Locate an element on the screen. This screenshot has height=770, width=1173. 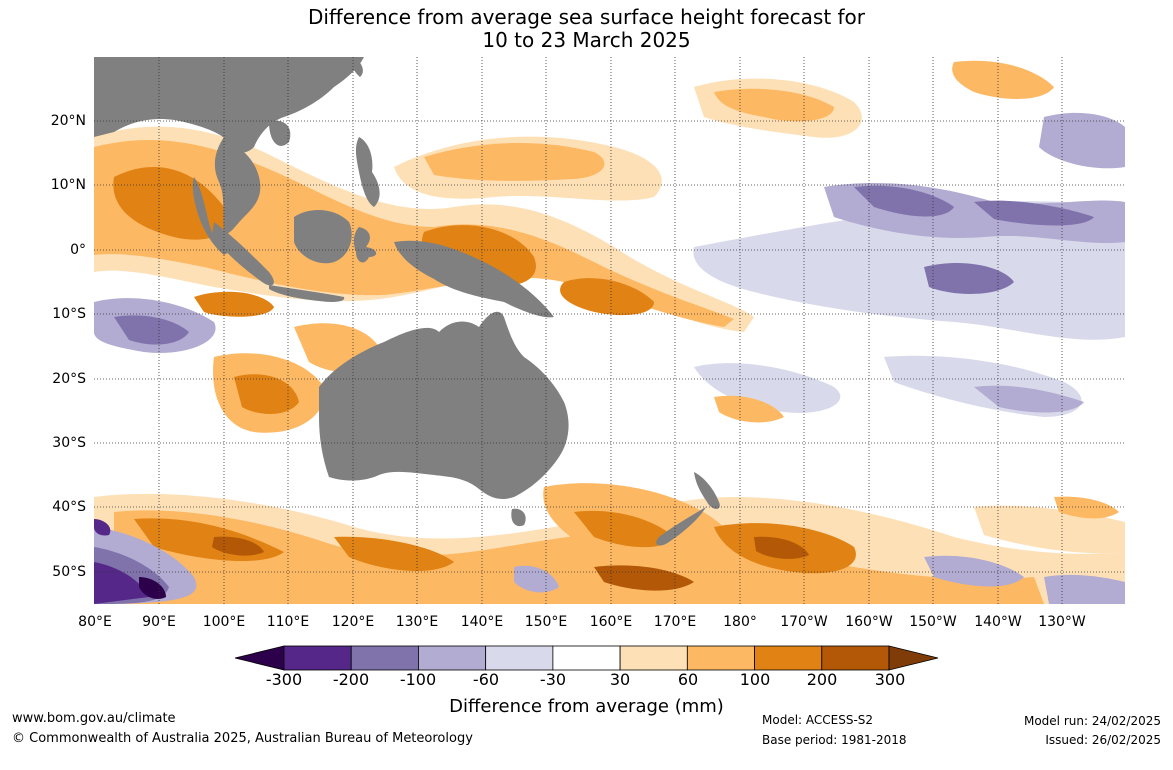
colorbar-tick: -300 is located at coordinates (284, 679).